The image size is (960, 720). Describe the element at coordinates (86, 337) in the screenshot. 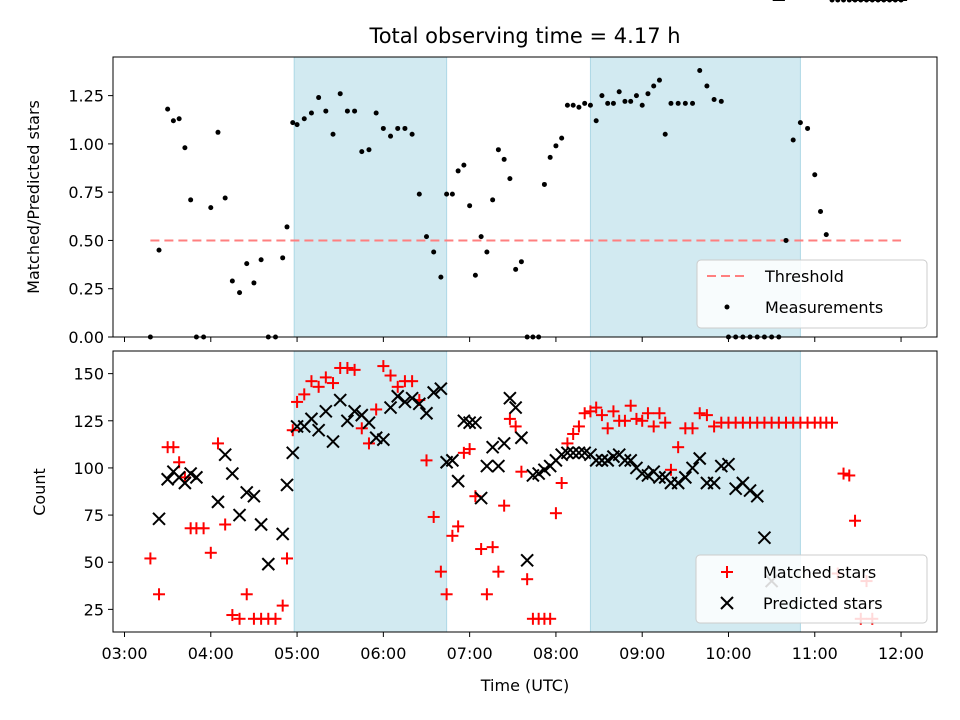

I see `y-tick-label: 0.00` at that location.